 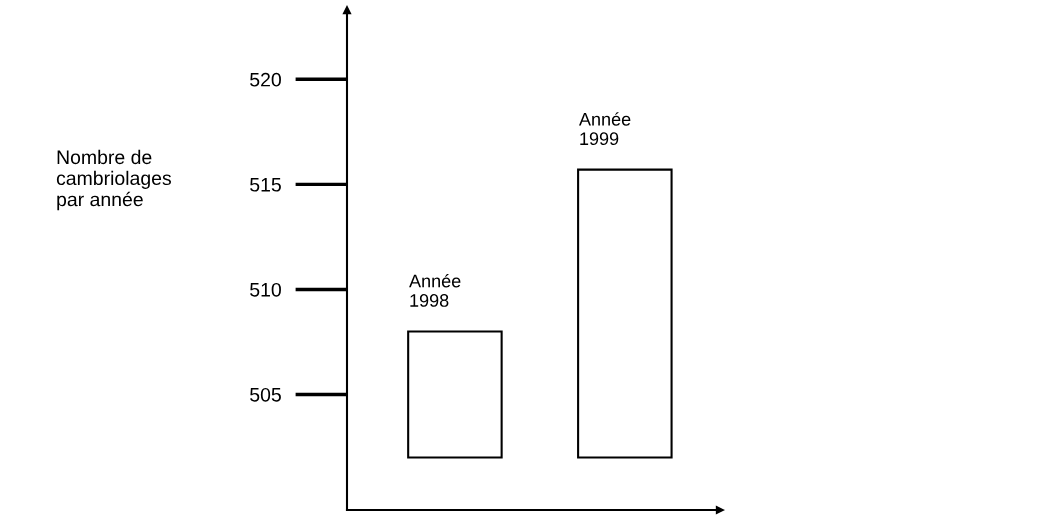 I want to click on y-axis-title: Nombre de cambriolages par année, so click(x=113, y=180).